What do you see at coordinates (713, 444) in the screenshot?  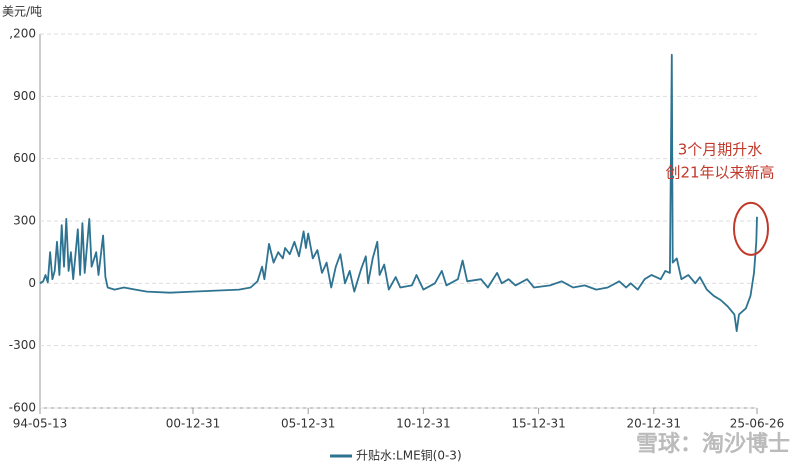 I see `watermark: 雪球：淘沙博士` at bounding box center [713, 444].